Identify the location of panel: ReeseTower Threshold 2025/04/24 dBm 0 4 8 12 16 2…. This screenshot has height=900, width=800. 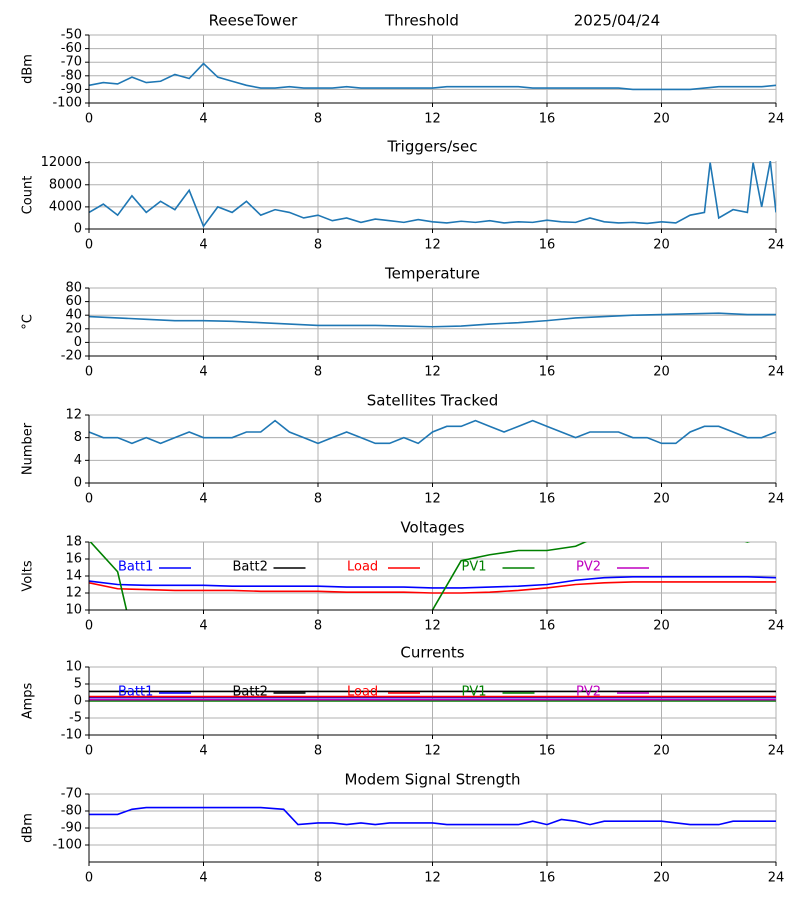
(403, 69).